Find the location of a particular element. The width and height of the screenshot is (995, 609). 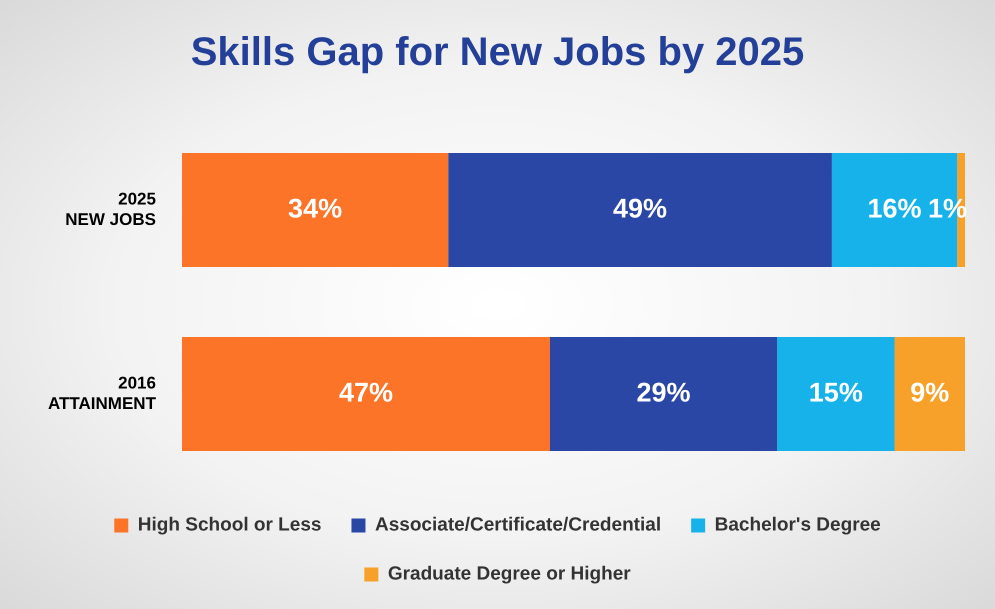

data-label: 16% is located at coordinates (895, 208).